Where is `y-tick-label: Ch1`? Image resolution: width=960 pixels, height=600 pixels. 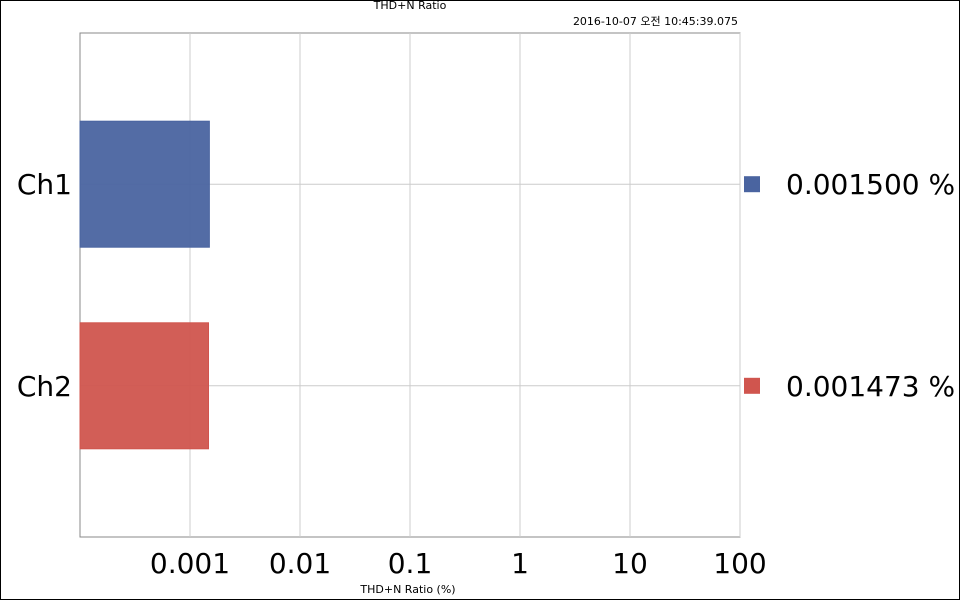
y-tick-label: Ch1 is located at coordinates (44, 184).